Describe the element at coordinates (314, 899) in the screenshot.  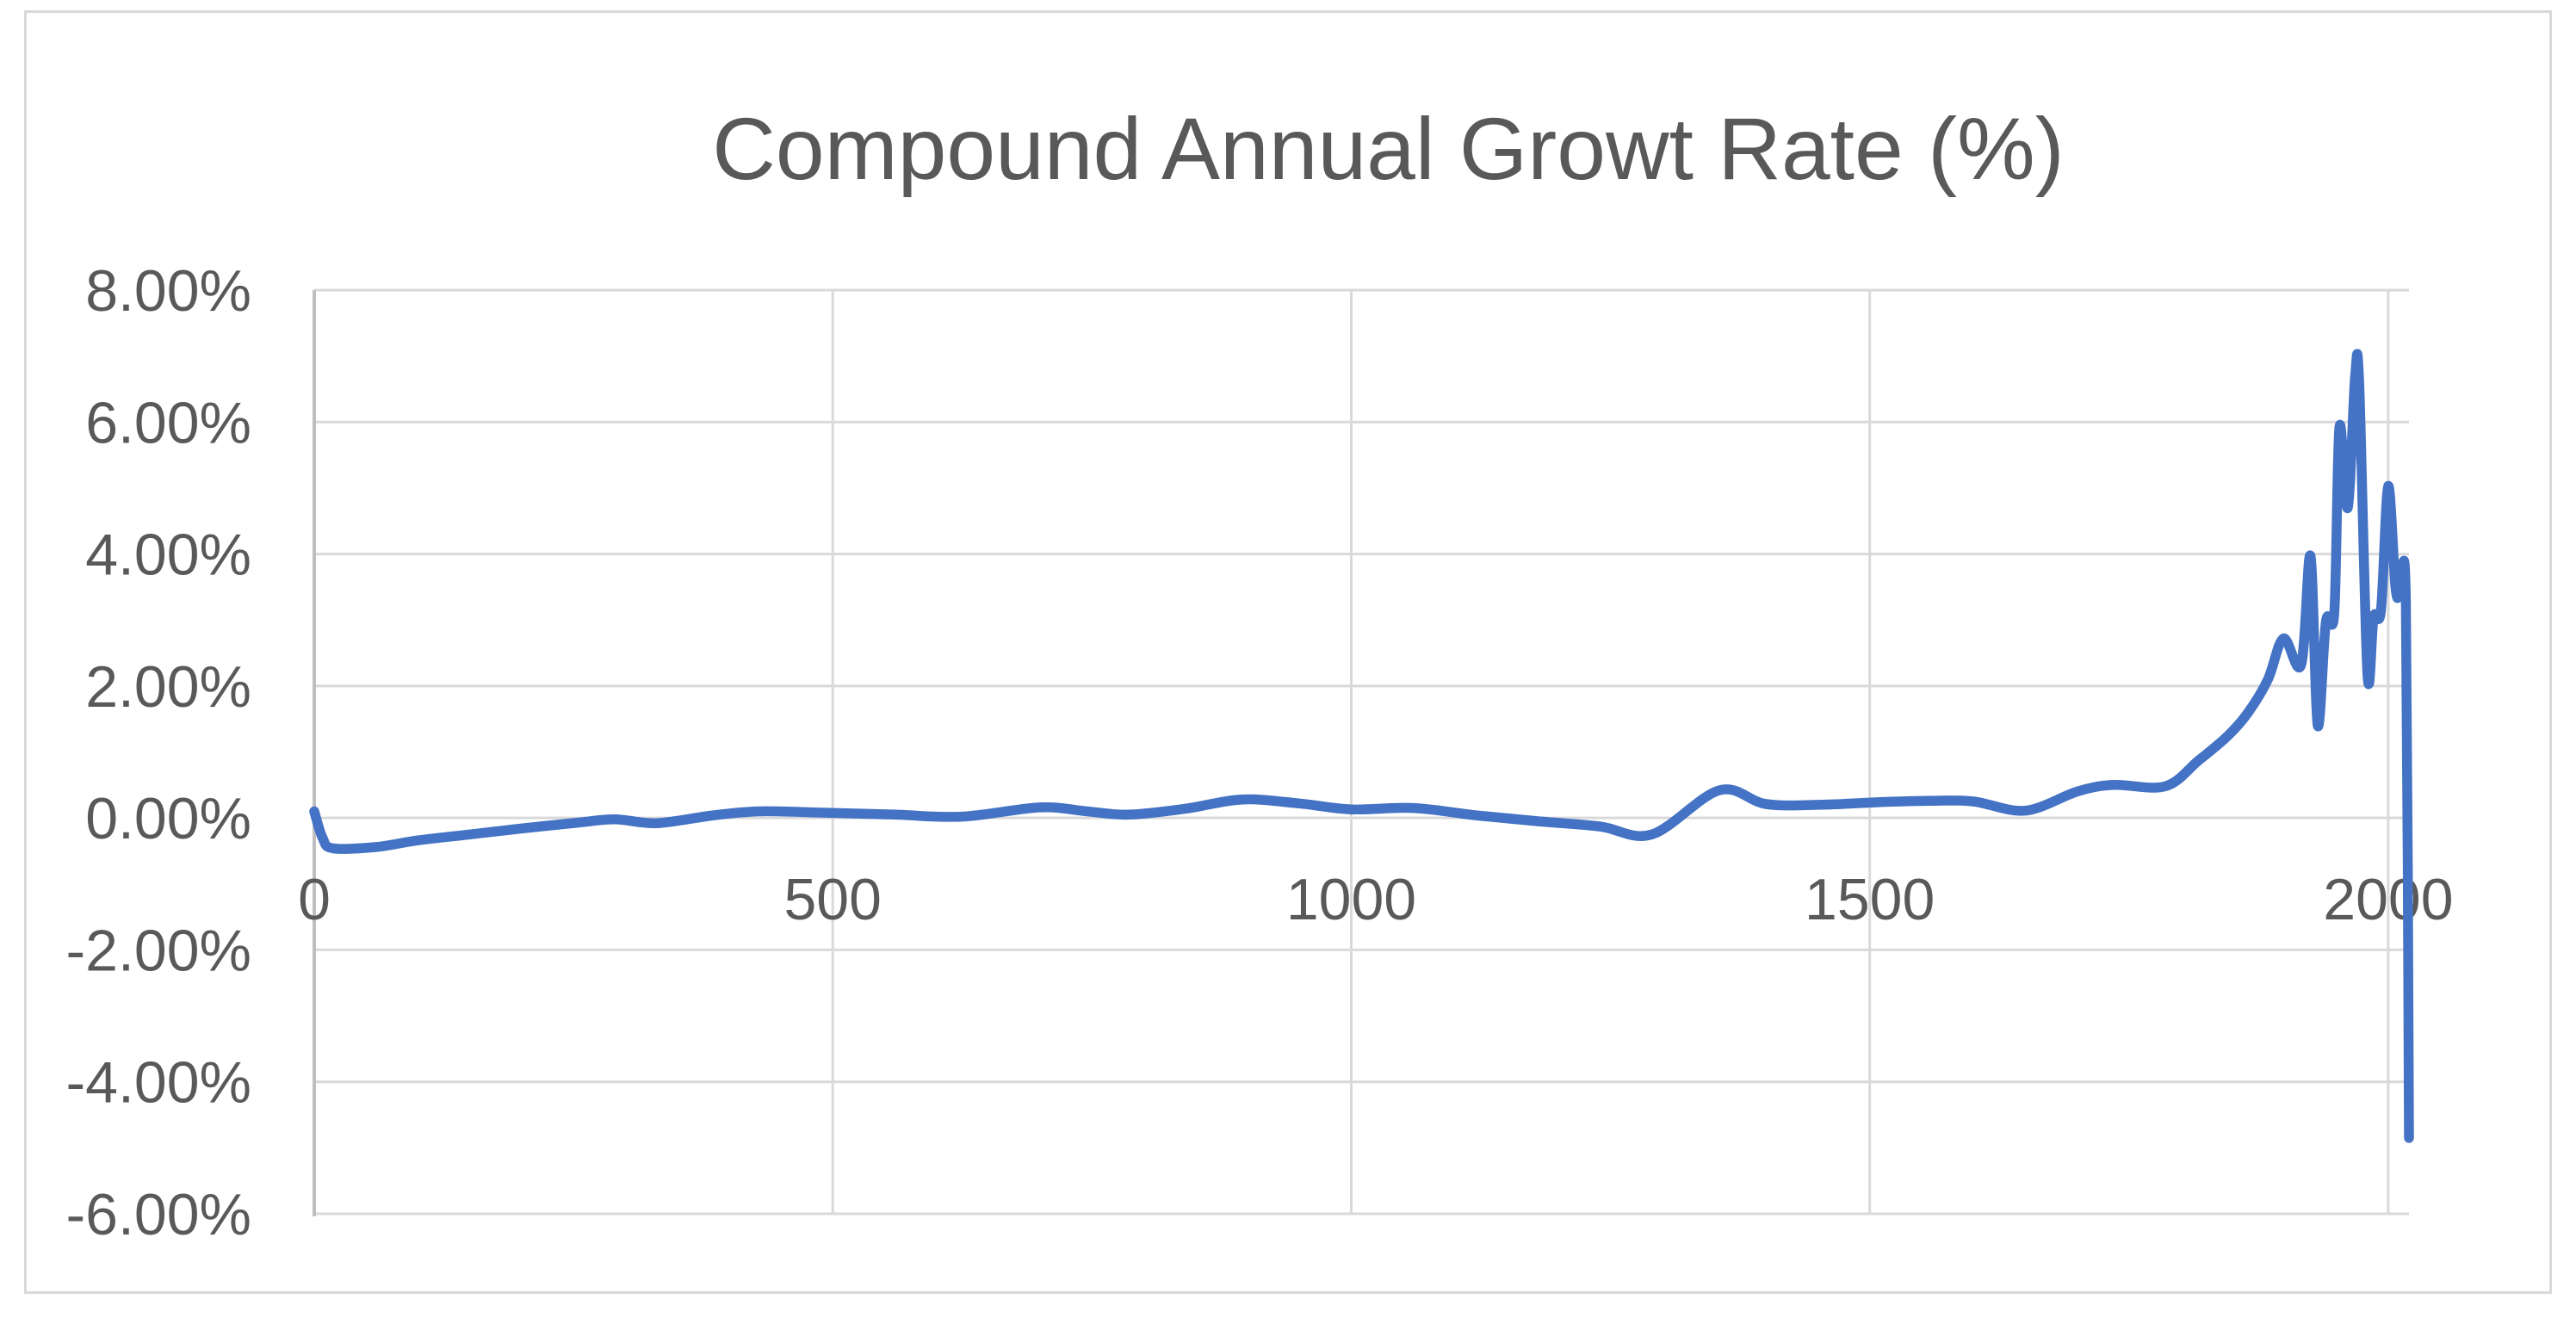
I see `x-axis-tick-label: 0` at that location.